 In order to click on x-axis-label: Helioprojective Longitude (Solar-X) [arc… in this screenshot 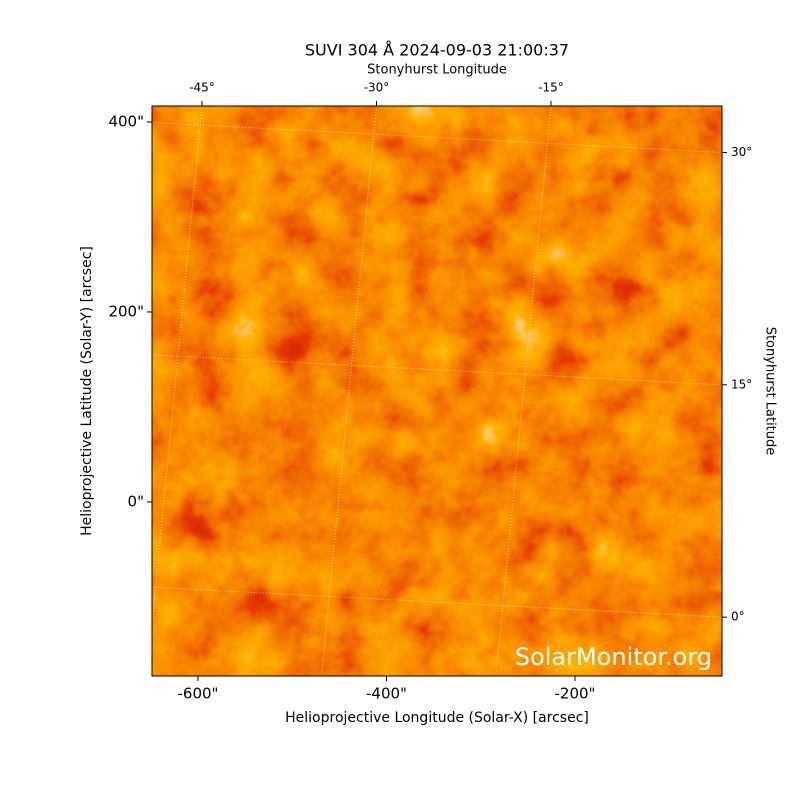, I will do `click(437, 718)`.